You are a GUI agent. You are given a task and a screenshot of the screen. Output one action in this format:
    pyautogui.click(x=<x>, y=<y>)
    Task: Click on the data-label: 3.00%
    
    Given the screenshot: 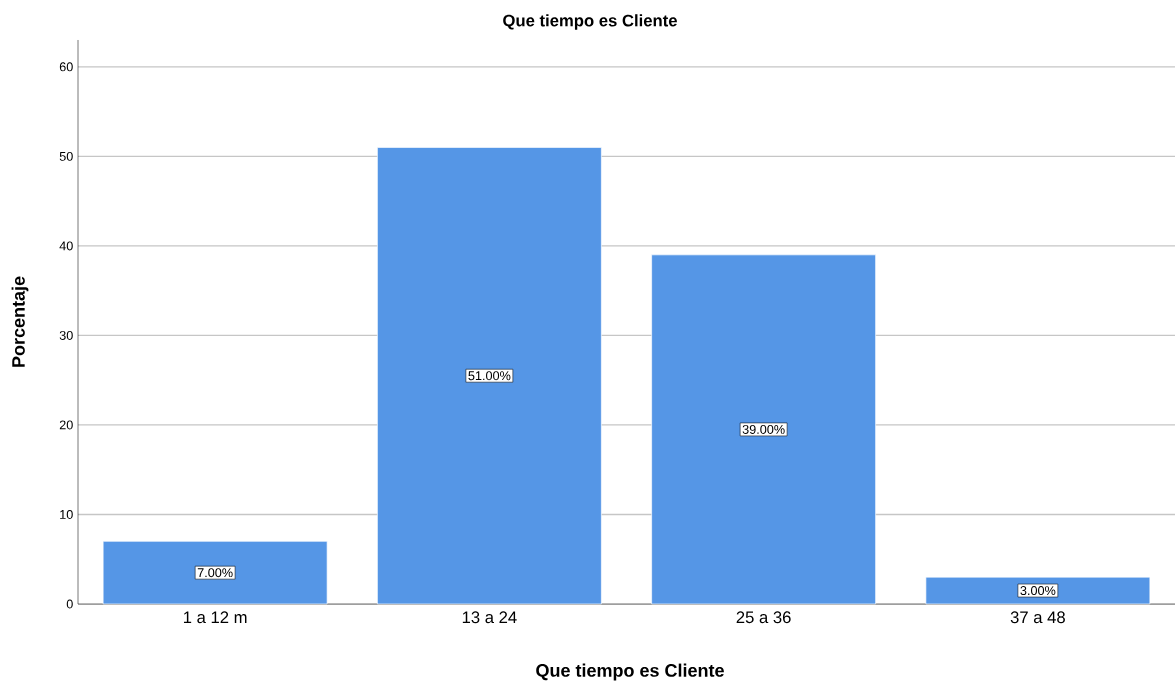 What is the action you would take?
    pyautogui.click(x=1038, y=591)
    